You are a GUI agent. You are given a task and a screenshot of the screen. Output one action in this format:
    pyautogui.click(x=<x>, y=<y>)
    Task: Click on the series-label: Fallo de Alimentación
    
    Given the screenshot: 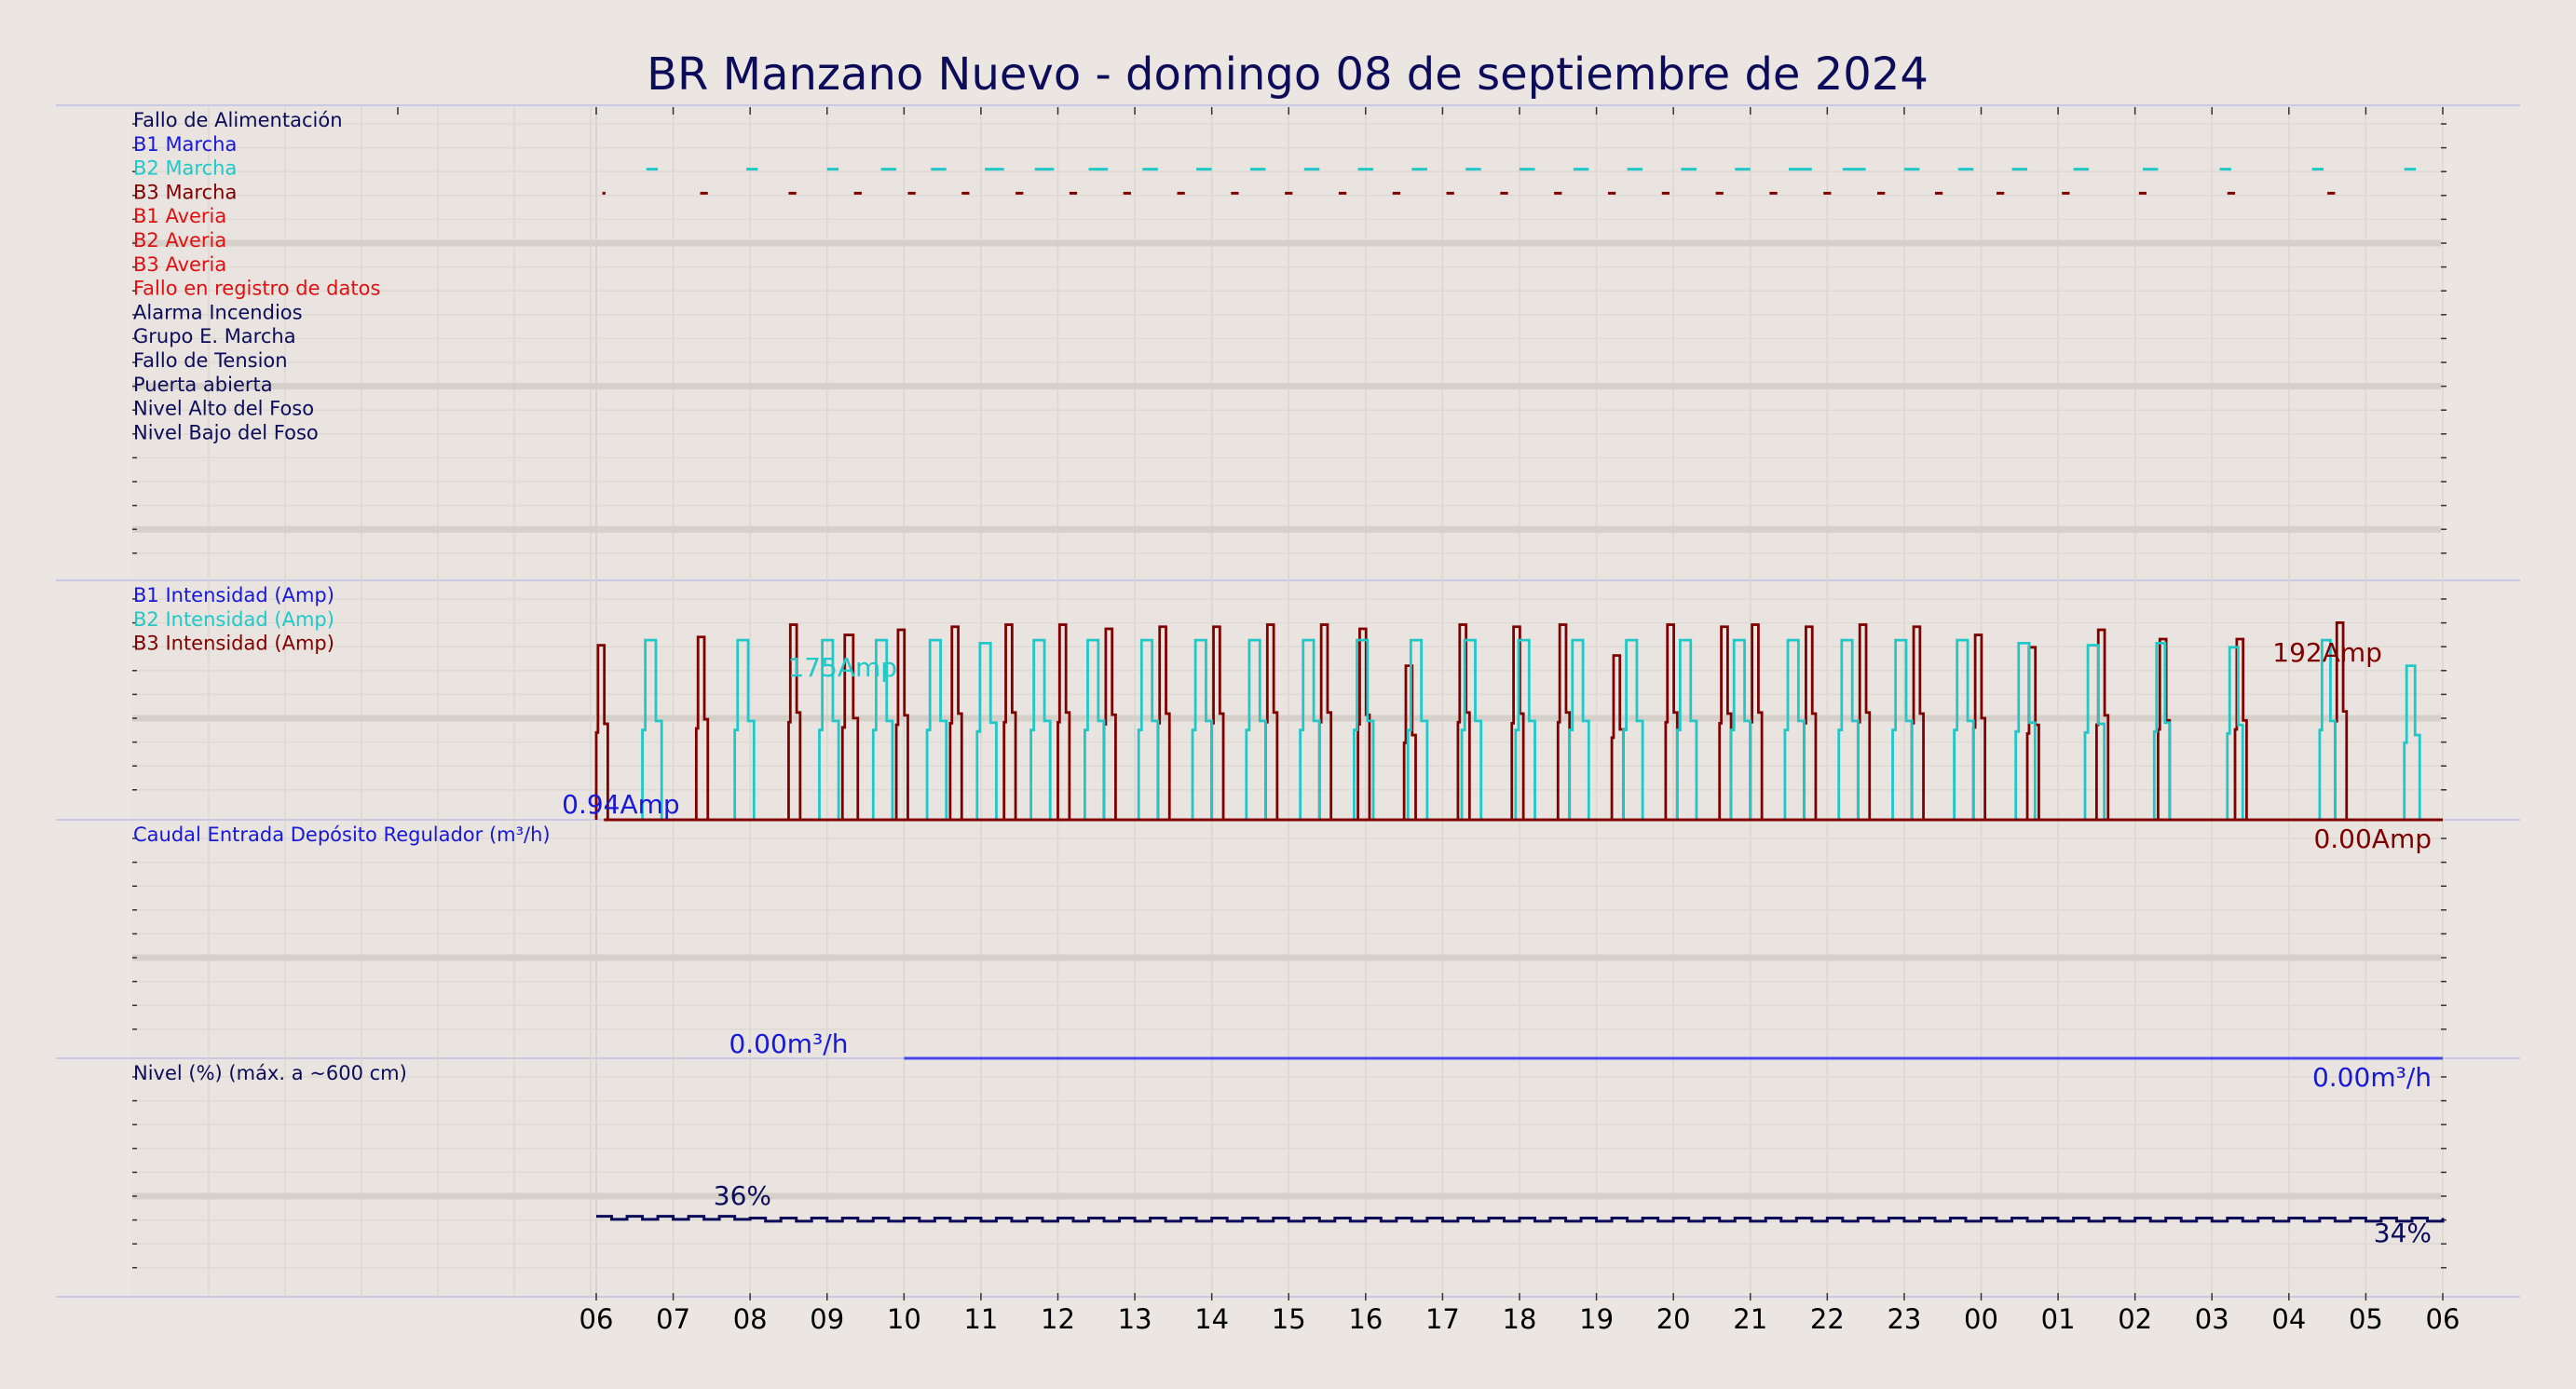 What is the action you would take?
    pyautogui.click(x=238, y=120)
    